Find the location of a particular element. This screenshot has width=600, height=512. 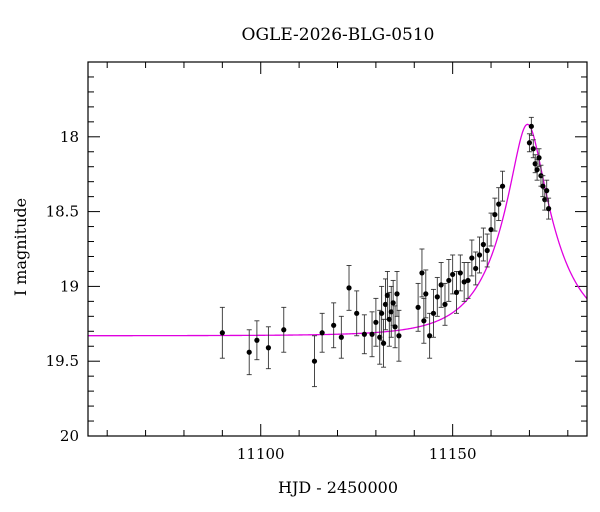

chart-title: OGLE-2026-BLG-0510 is located at coordinates (338, 35).